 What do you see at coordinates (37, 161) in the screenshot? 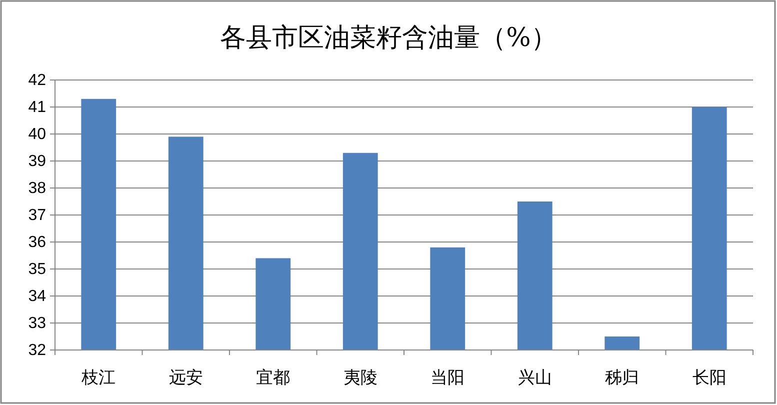
I see `y-tick-label: 39` at bounding box center [37, 161].